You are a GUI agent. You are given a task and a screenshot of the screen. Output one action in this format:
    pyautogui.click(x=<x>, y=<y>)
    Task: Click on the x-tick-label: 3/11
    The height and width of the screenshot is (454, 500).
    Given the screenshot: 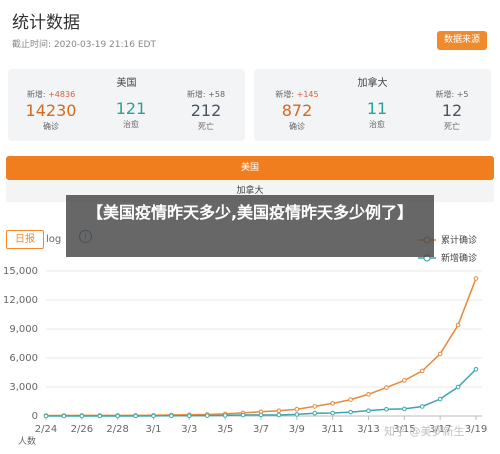 What is the action you would take?
    pyautogui.click(x=332, y=429)
    